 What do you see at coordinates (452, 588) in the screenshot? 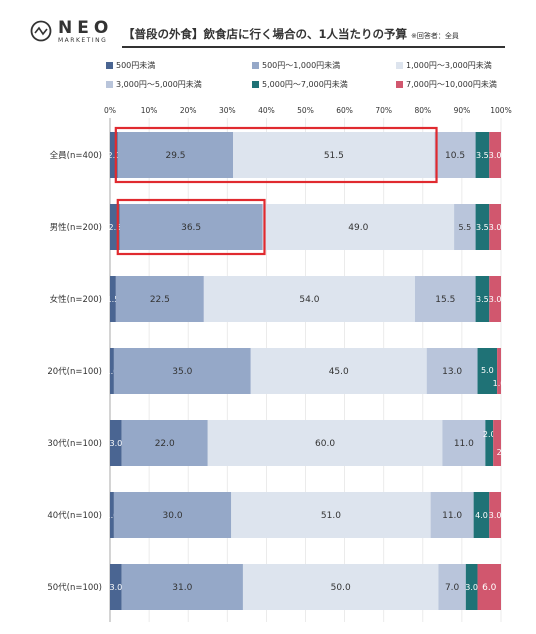
I see `data-label: 7.0` at bounding box center [452, 588].